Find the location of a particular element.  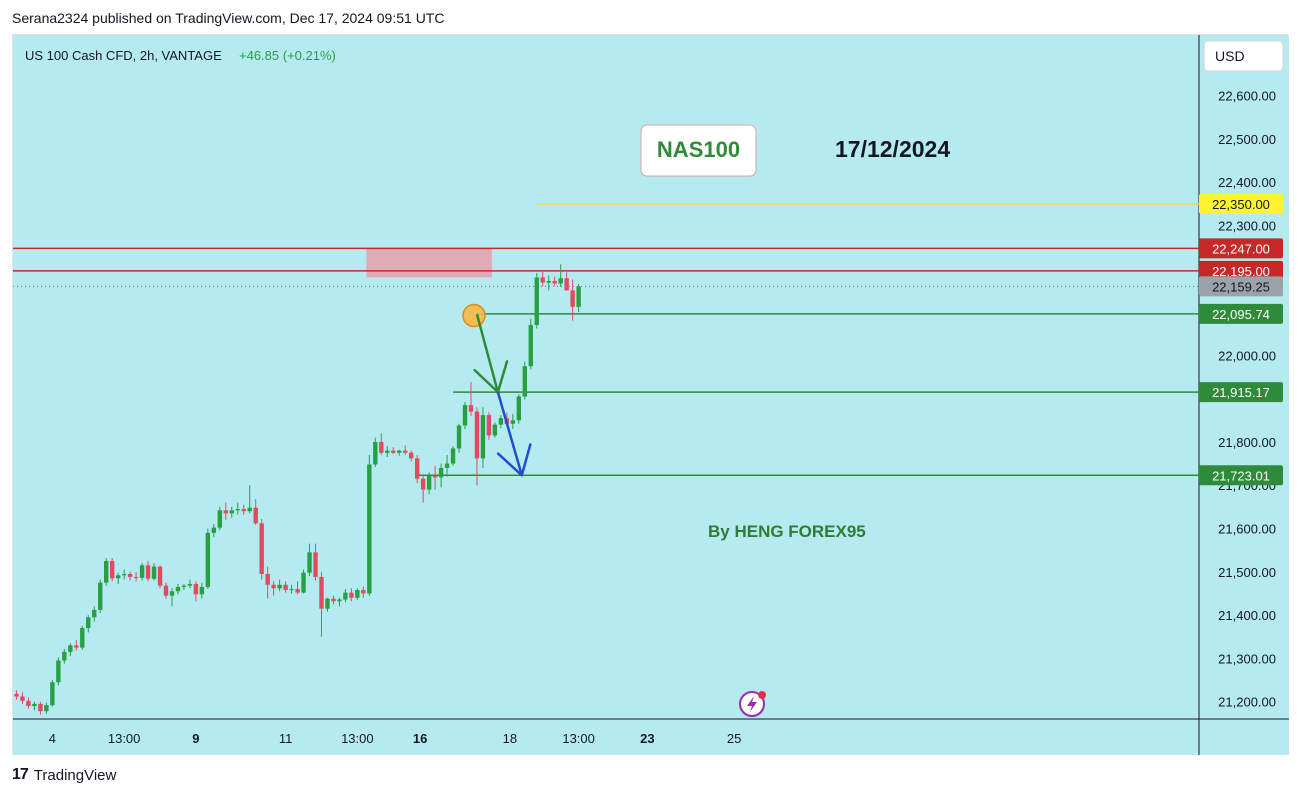

price-badge-label: 21,915.17 is located at coordinates (1241, 392).